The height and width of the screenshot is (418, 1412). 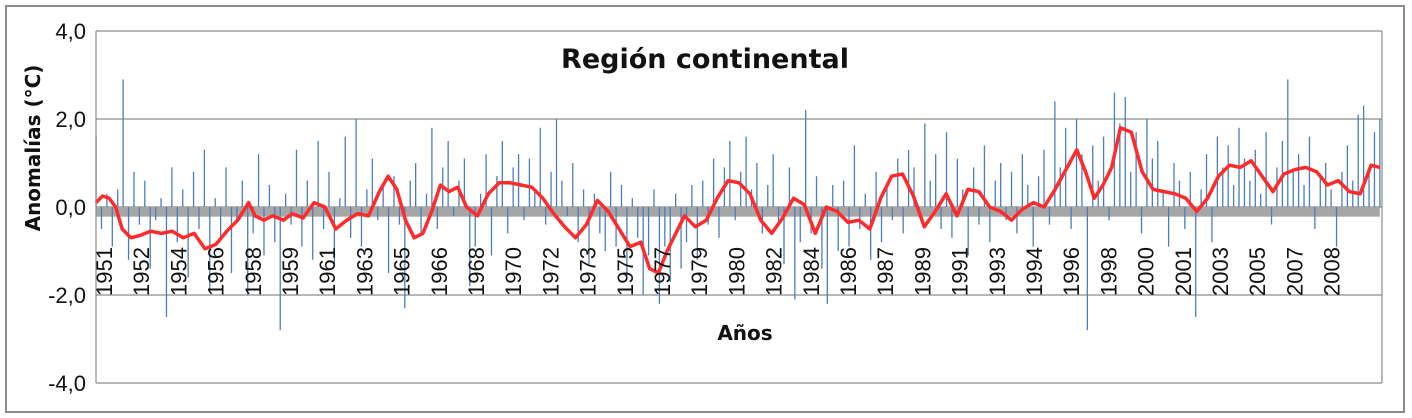 I want to click on x-tick-label: 1998, so click(x=1108, y=271).